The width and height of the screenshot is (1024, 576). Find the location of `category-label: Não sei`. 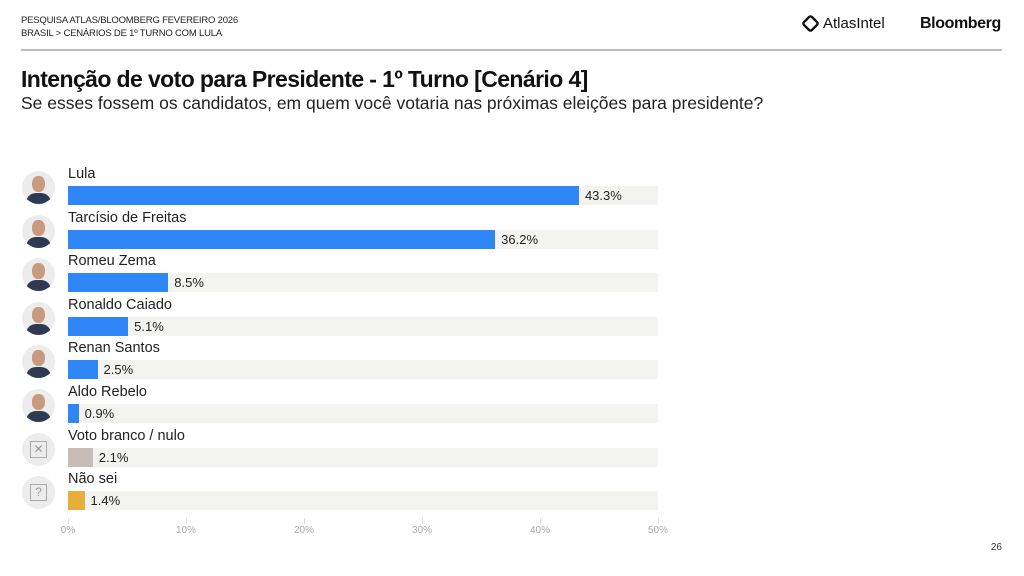

category-label: Não sei is located at coordinates (93, 479).